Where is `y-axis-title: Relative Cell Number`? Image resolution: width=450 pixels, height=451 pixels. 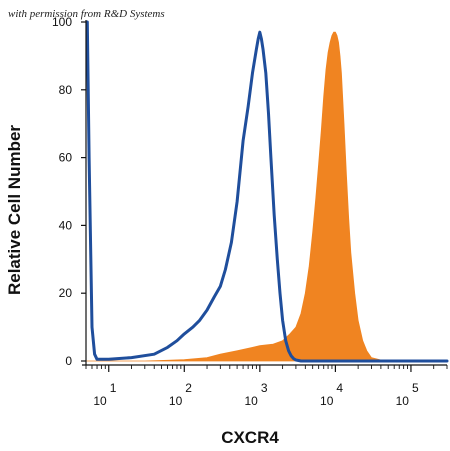 y-axis-title: Relative Cell Number is located at coordinates (14, 210).